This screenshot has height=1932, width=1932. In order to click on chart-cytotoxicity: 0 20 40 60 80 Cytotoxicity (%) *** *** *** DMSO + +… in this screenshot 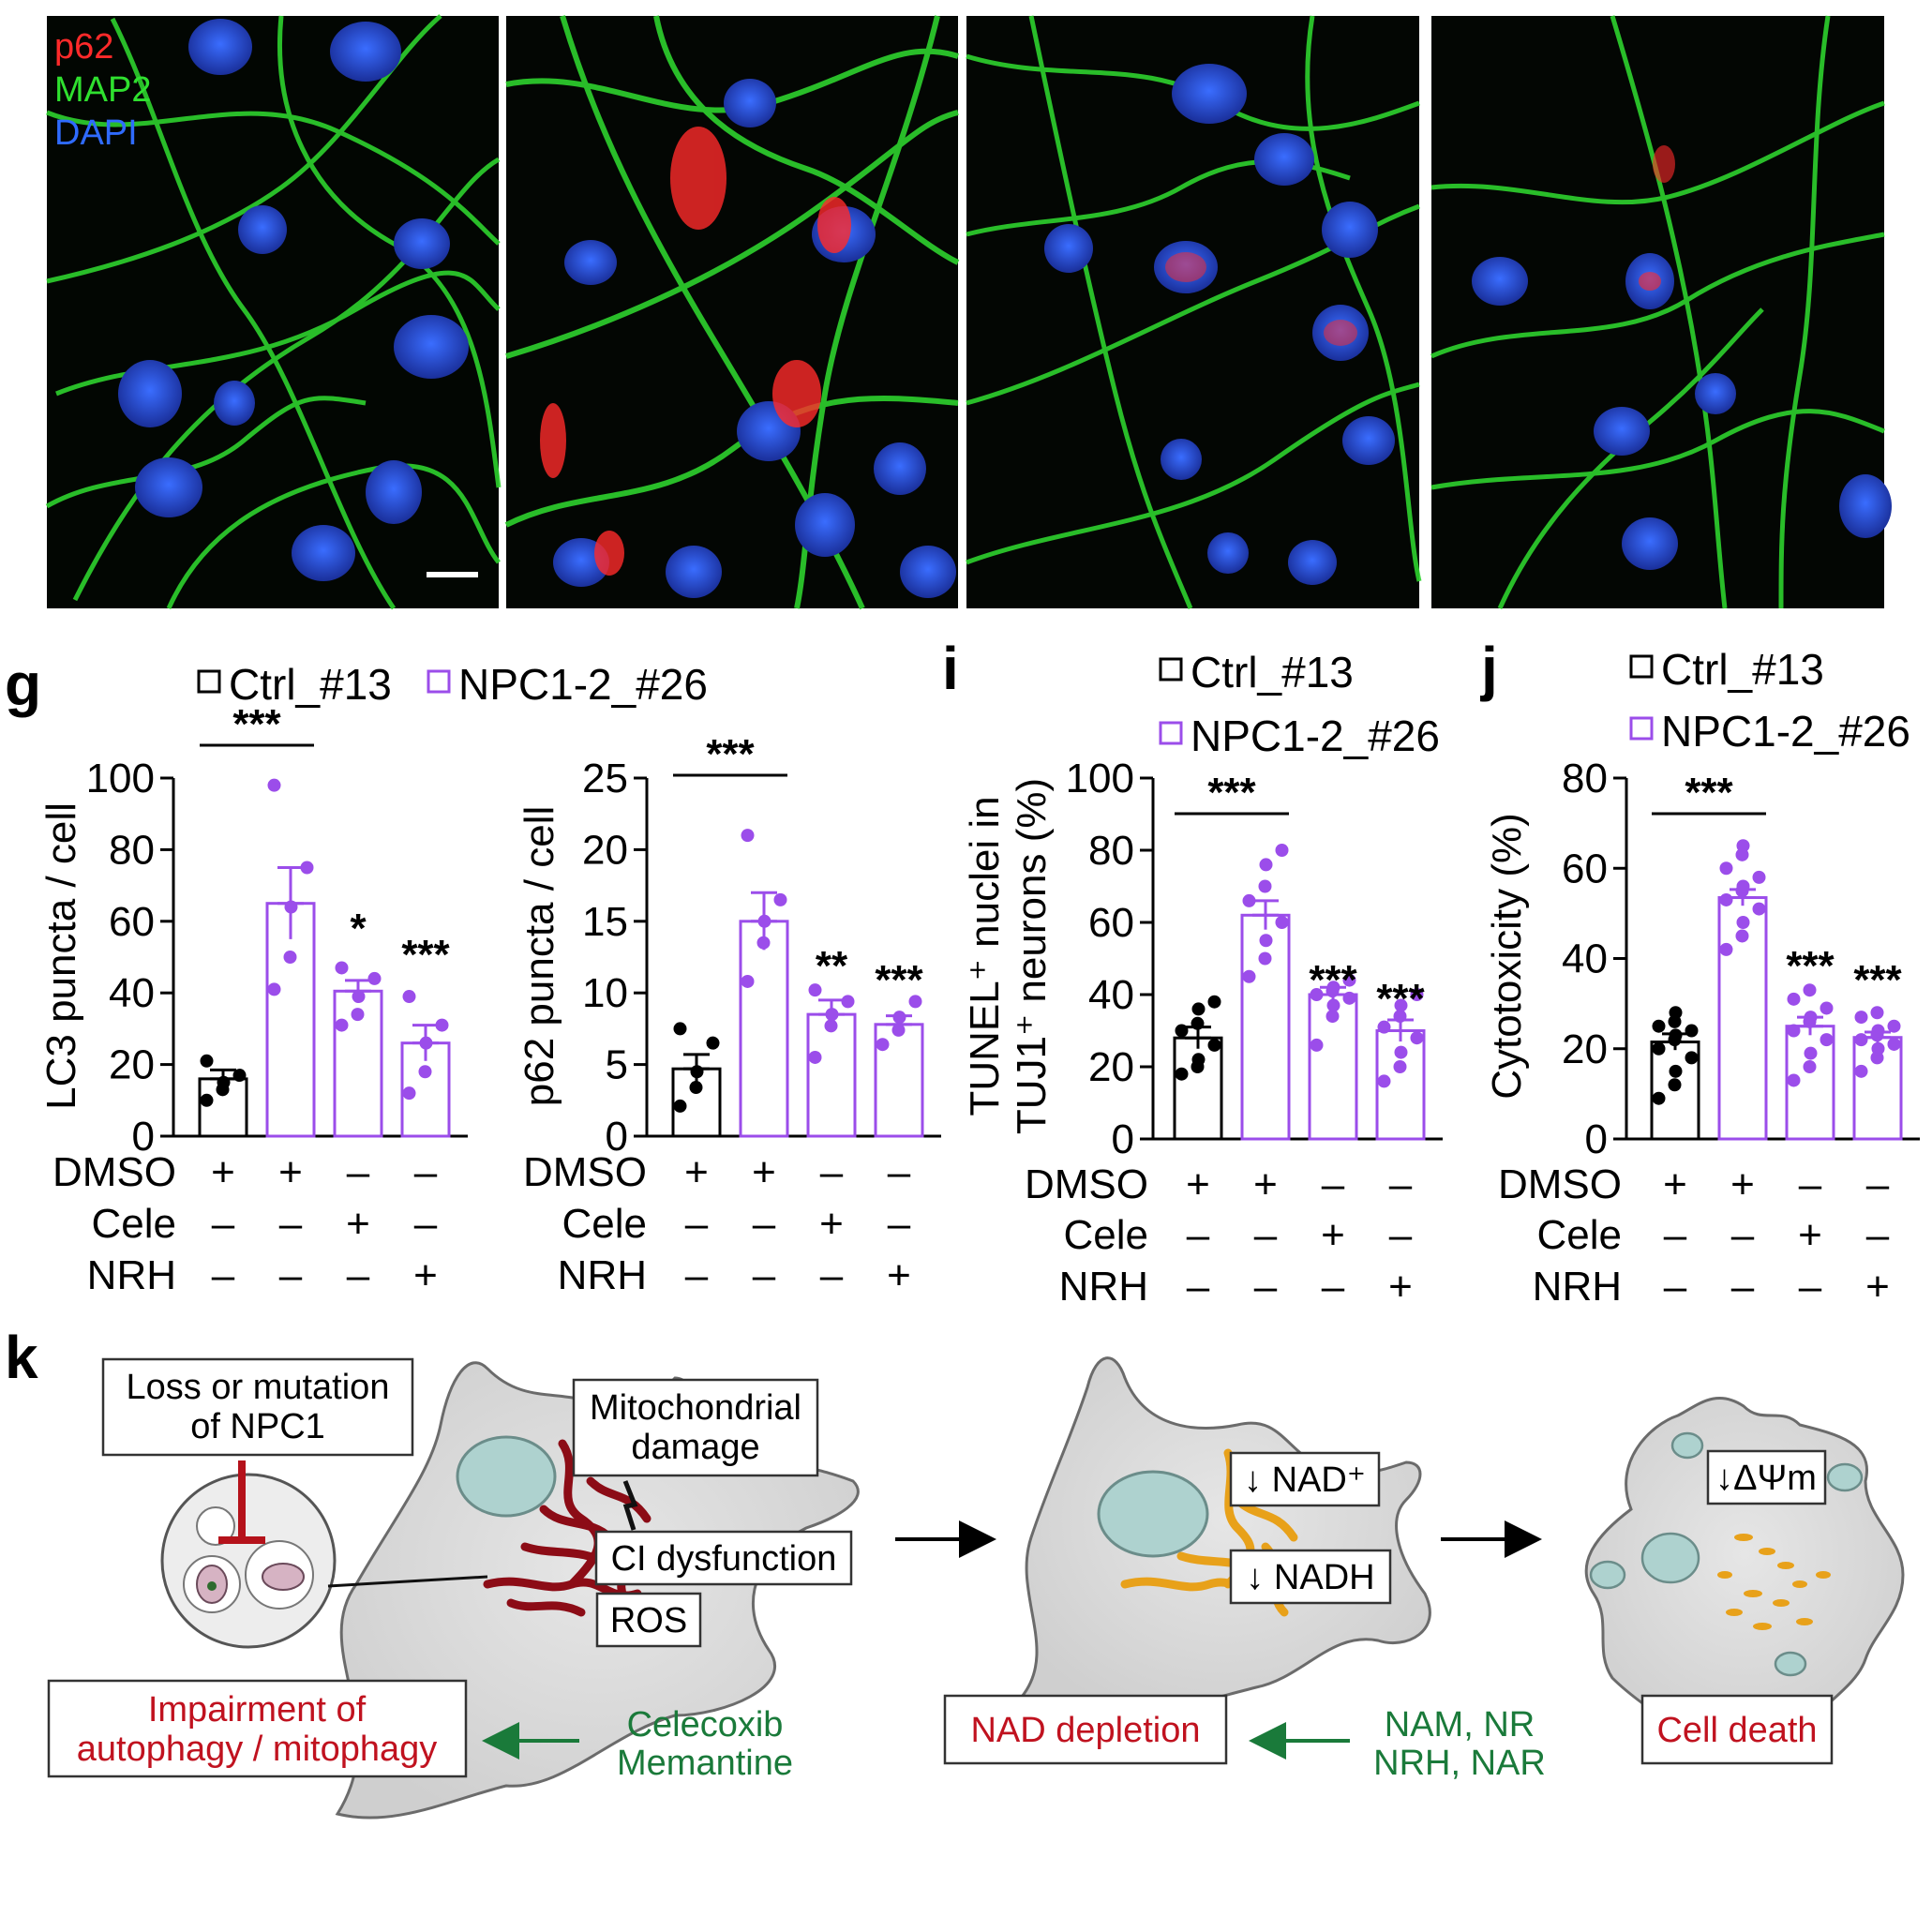, I will do `click(1702, 1033)`.